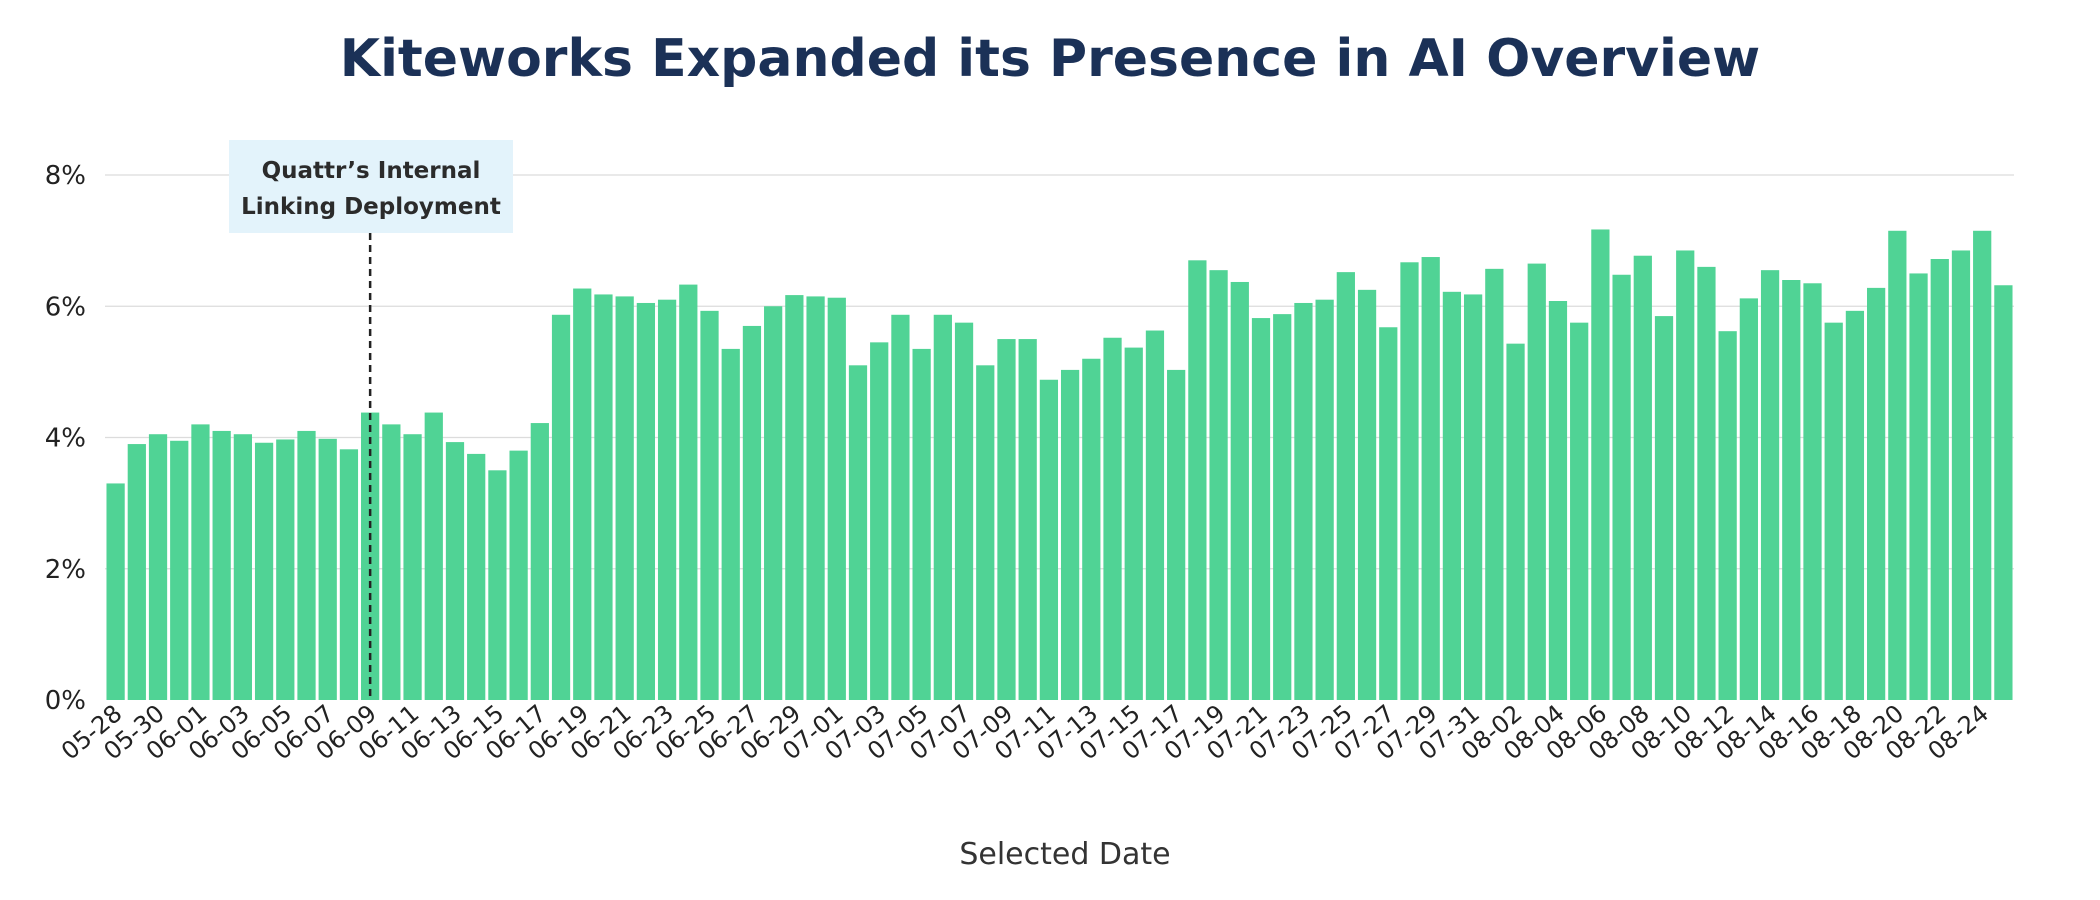 This screenshot has height=900, width=2100. I want to click on y-tick-label: 6%, so click(65, 307).